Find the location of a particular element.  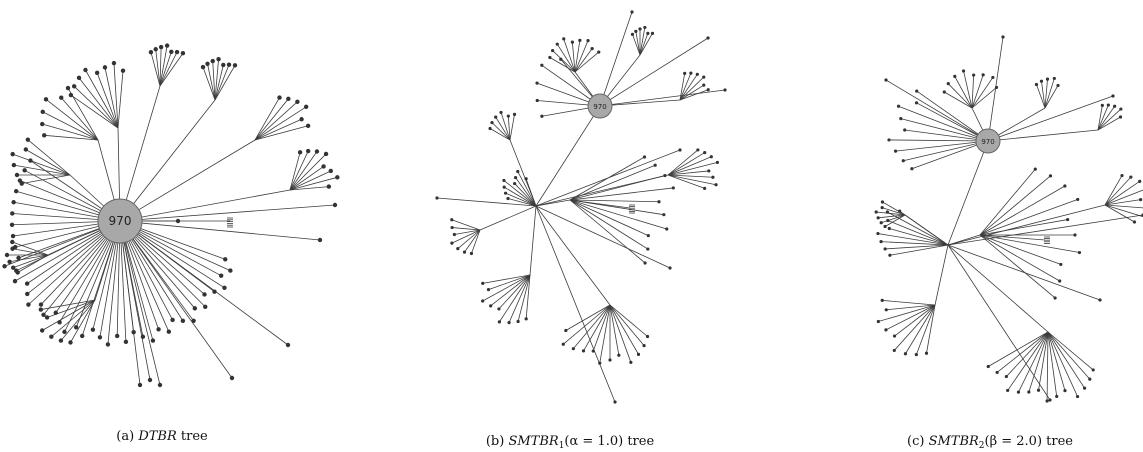

panel-b-hubs: 970 is located at coordinates (600, 106).